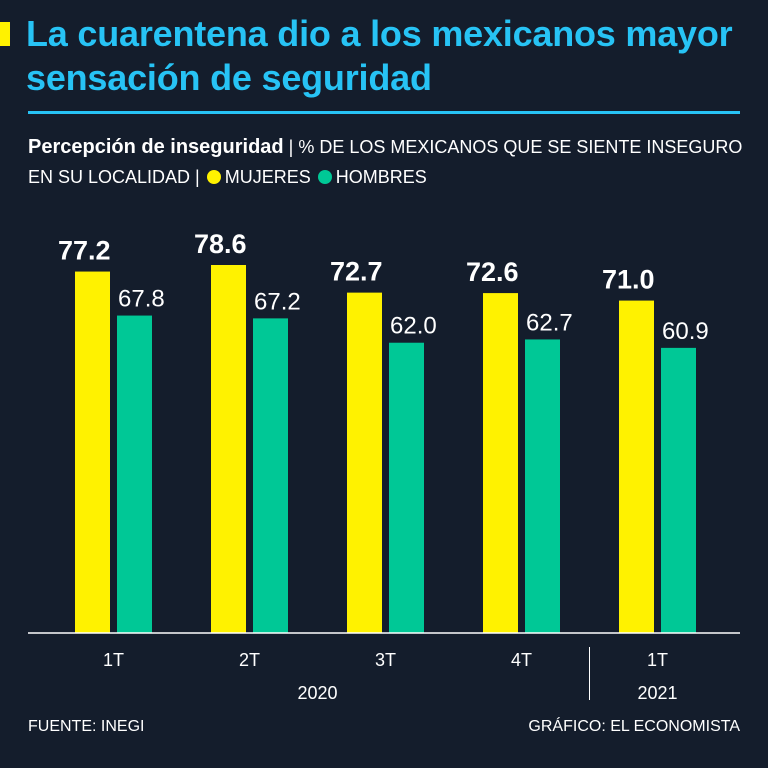 Image resolution: width=768 pixels, height=768 pixels. Describe the element at coordinates (141, 299) in the screenshot. I see `data-label-hombres: 67.8` at that location.